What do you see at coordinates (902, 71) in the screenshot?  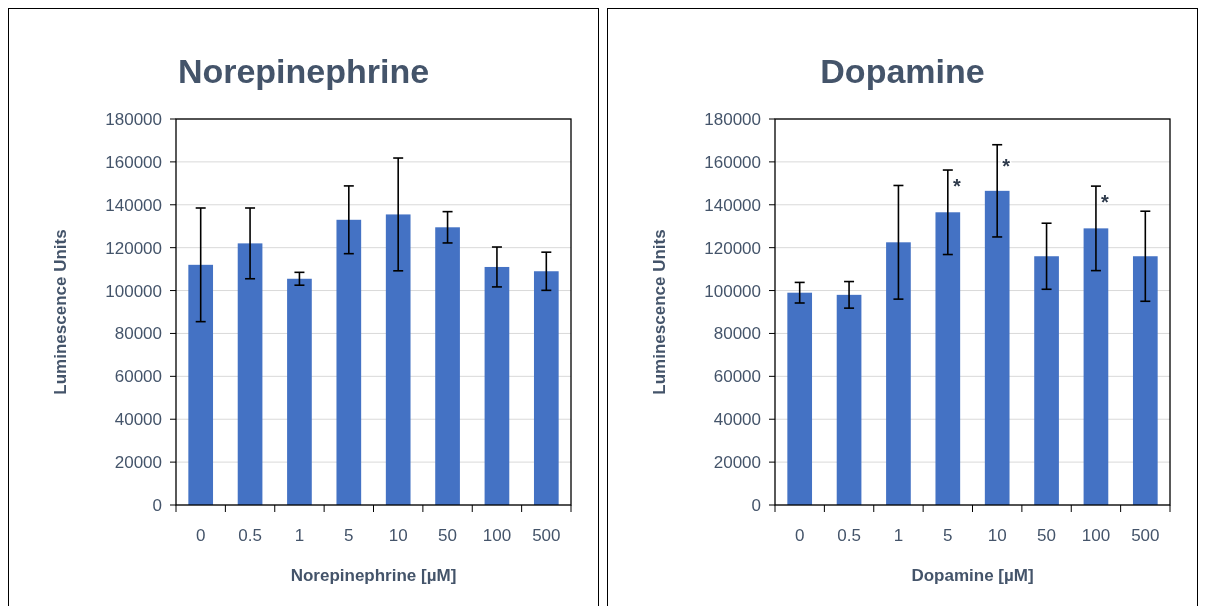 I see `chart-title: Dopamine` at bounding box center [902, 71].